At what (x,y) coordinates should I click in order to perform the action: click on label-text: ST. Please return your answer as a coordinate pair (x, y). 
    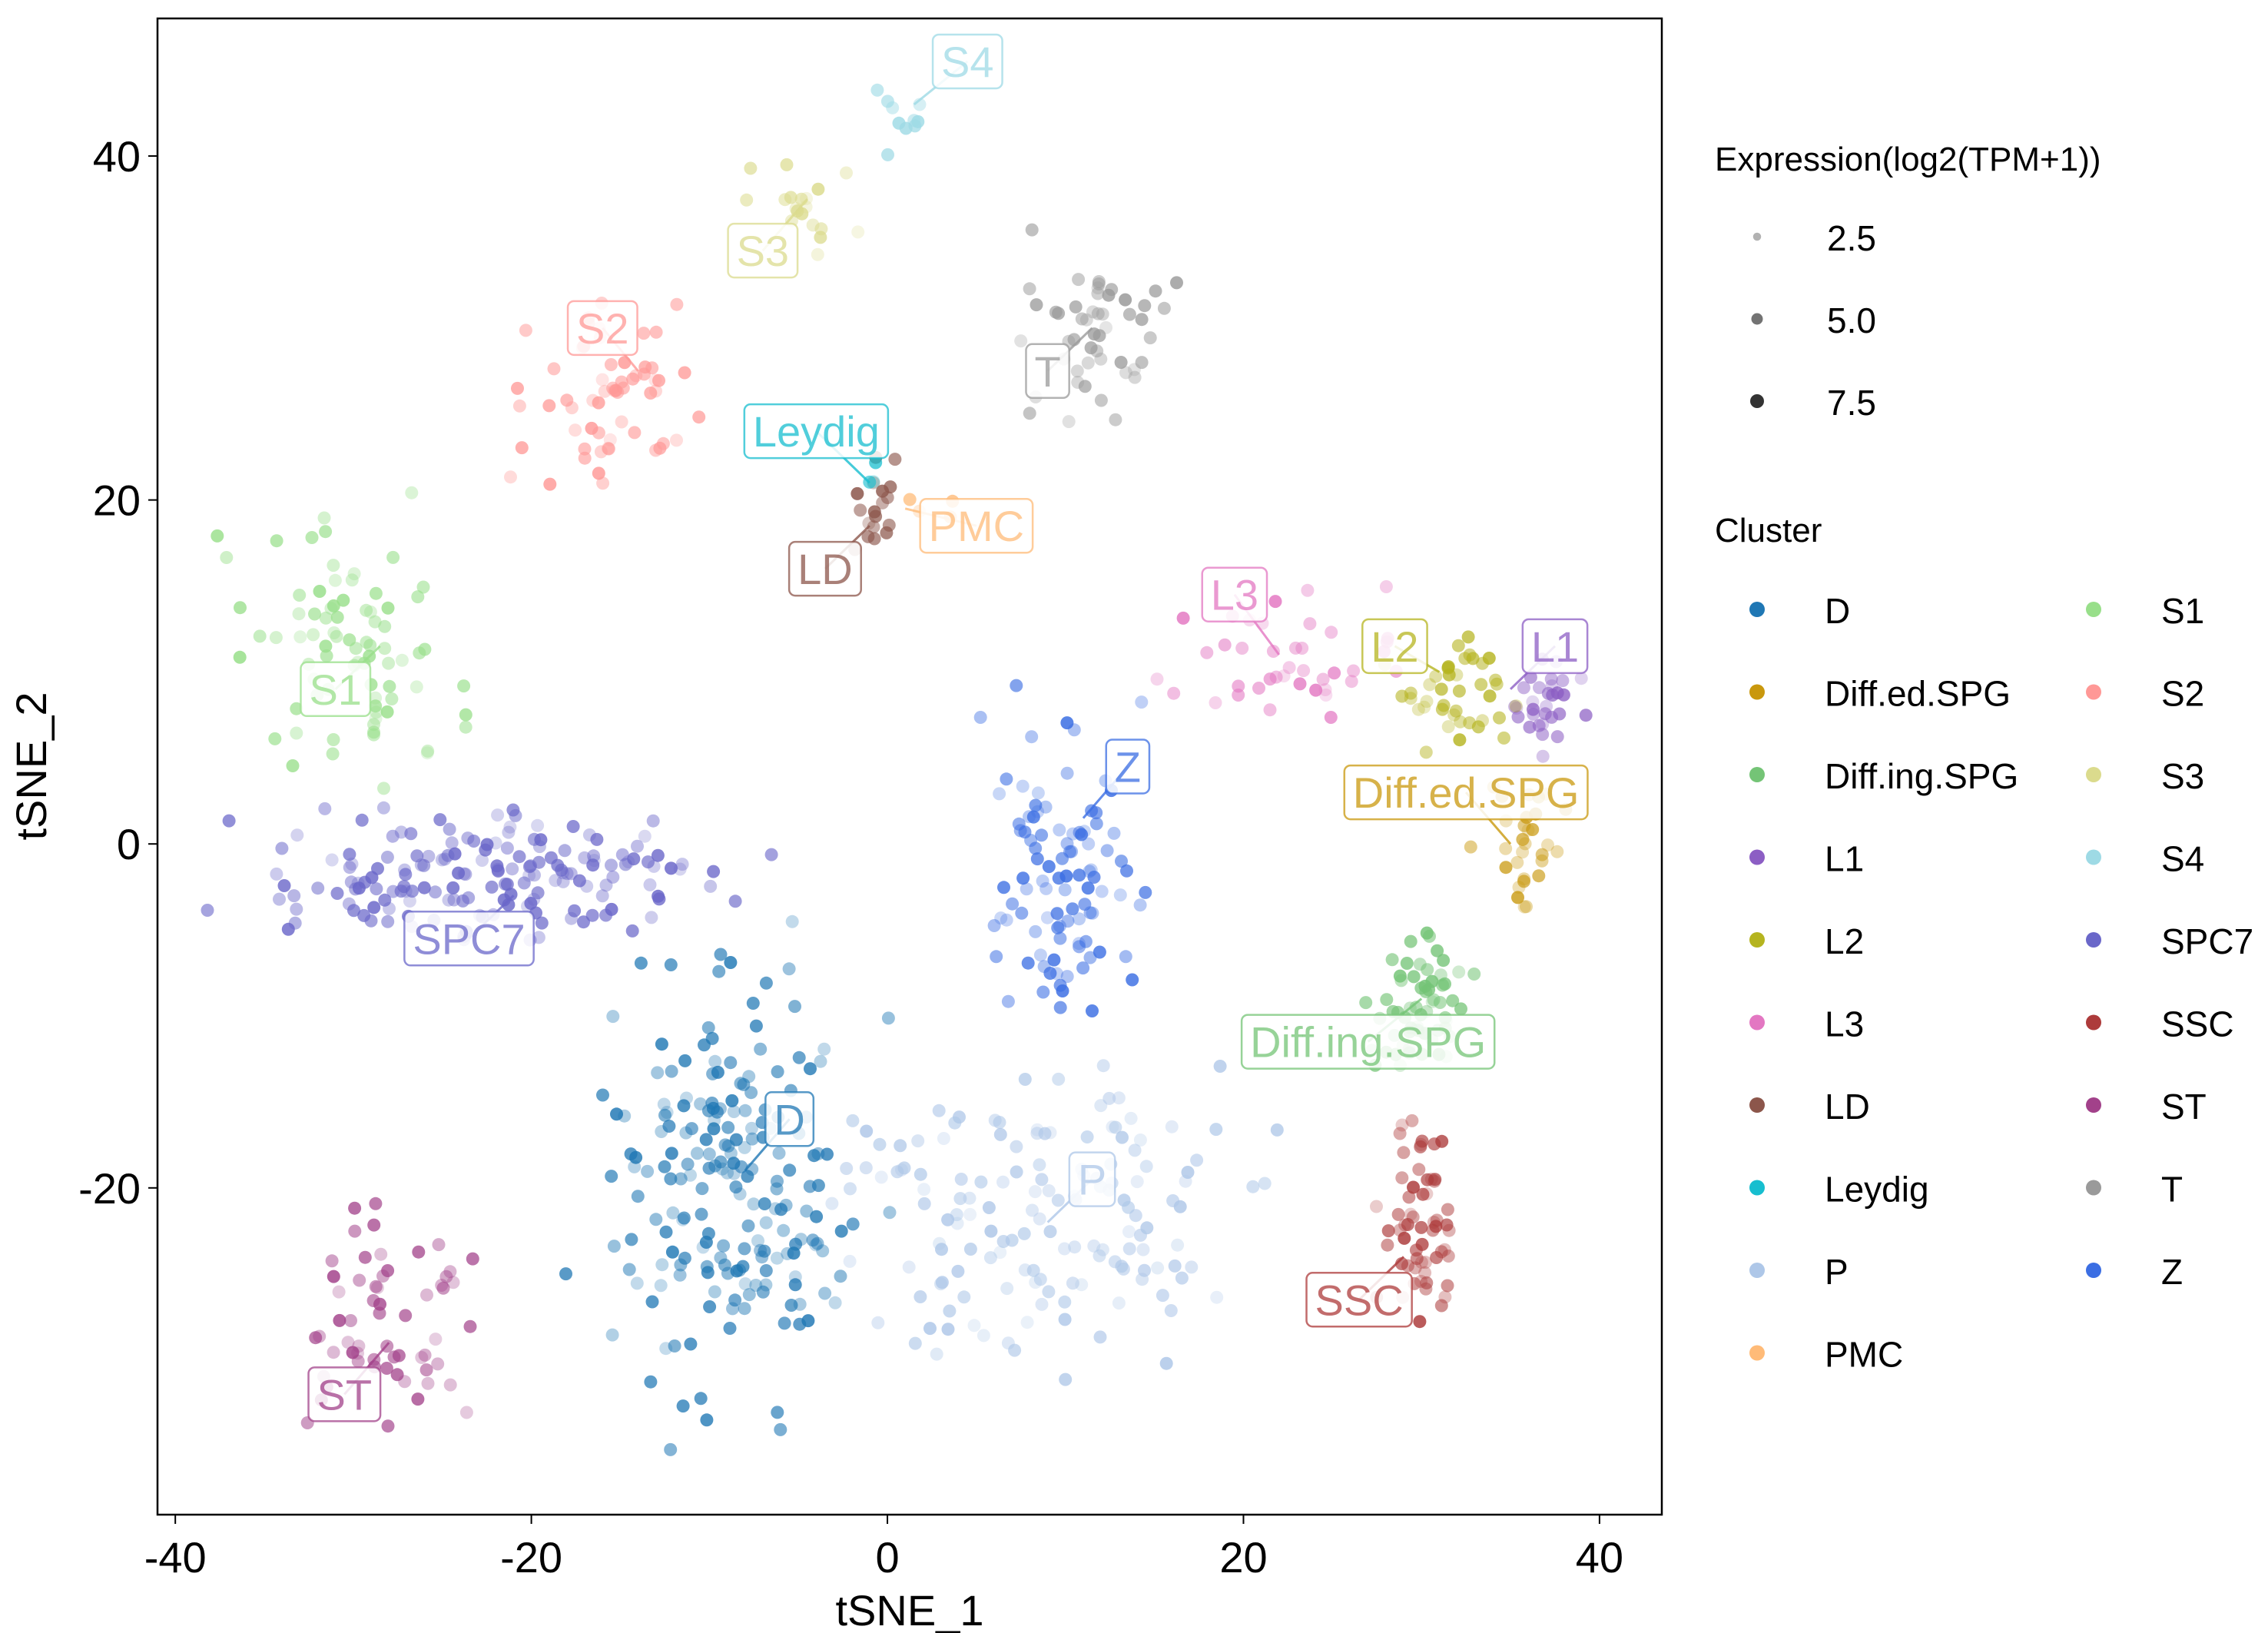
    Looking at the image, I should click on (345, 1394).